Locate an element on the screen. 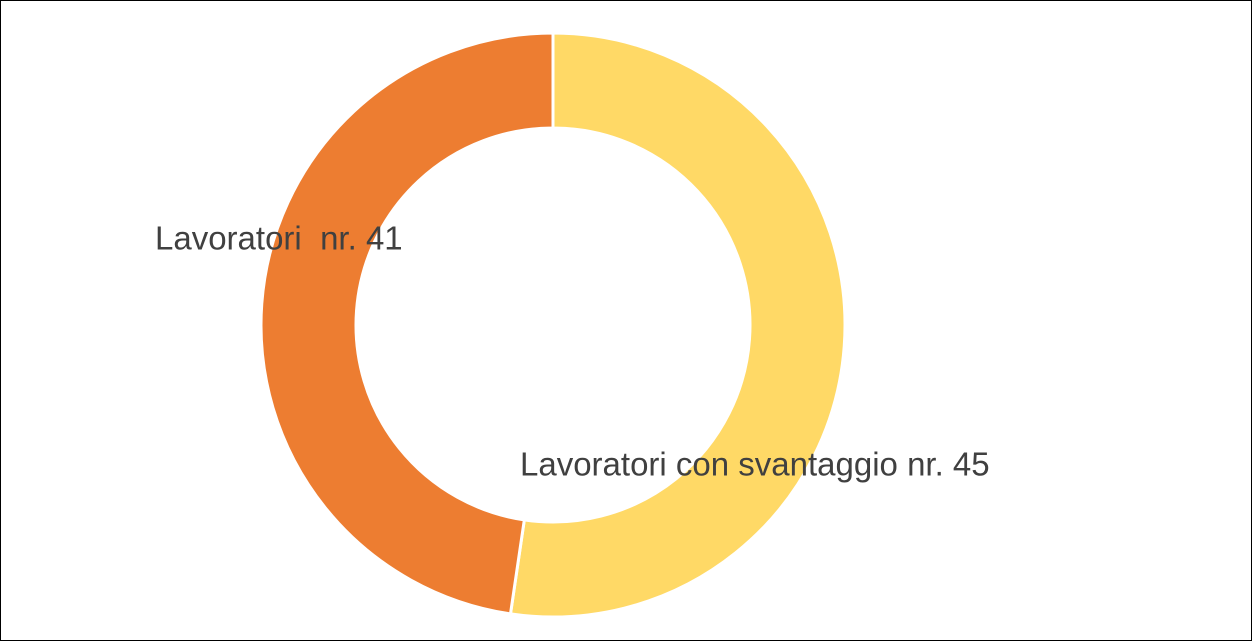  slice-label: Lavoratori con svantaggio nr. 45 is located at coordinates (755, 464).